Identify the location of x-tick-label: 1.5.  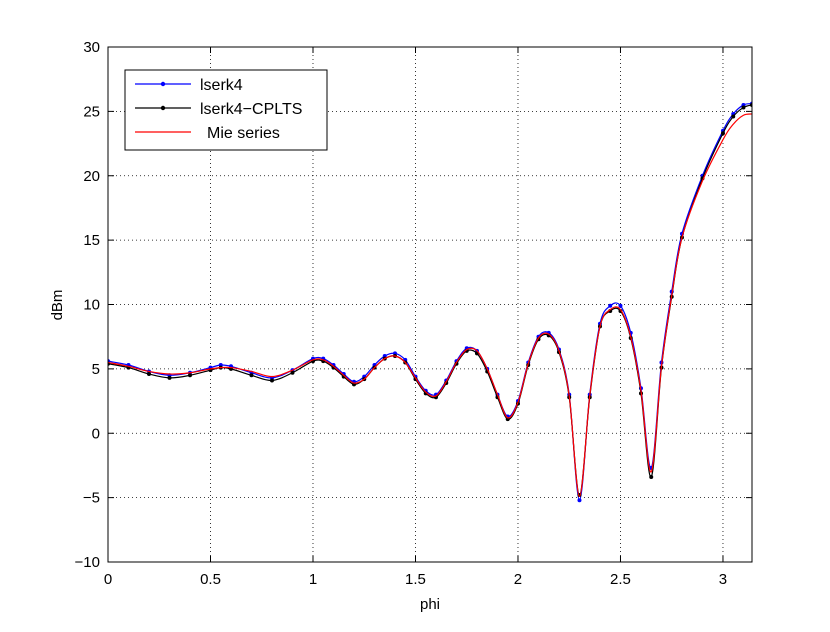
(415, 579).